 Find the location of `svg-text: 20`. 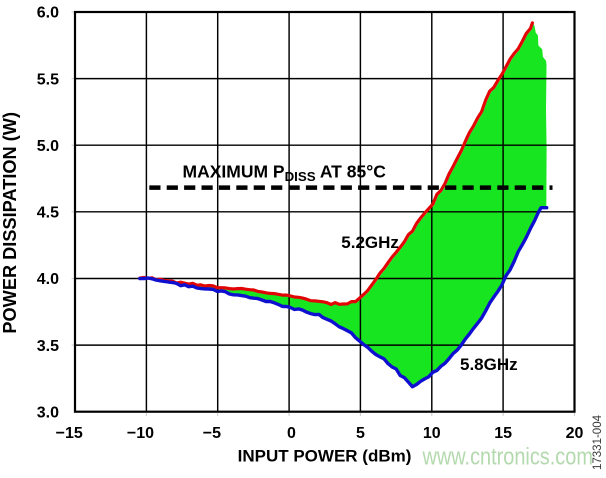

svg-text: 20 is located at coordinates (575, 433).